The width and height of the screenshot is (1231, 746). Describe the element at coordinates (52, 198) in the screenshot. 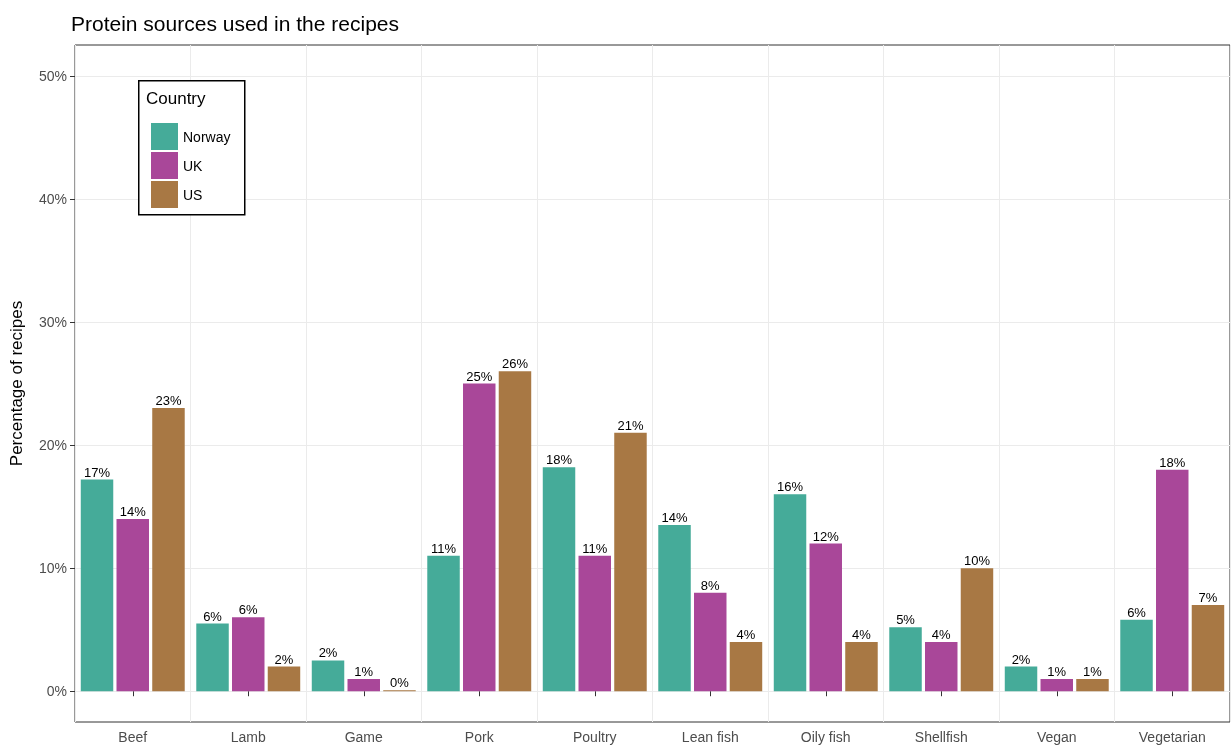

I see `y-tick-label: 40%` at that location.